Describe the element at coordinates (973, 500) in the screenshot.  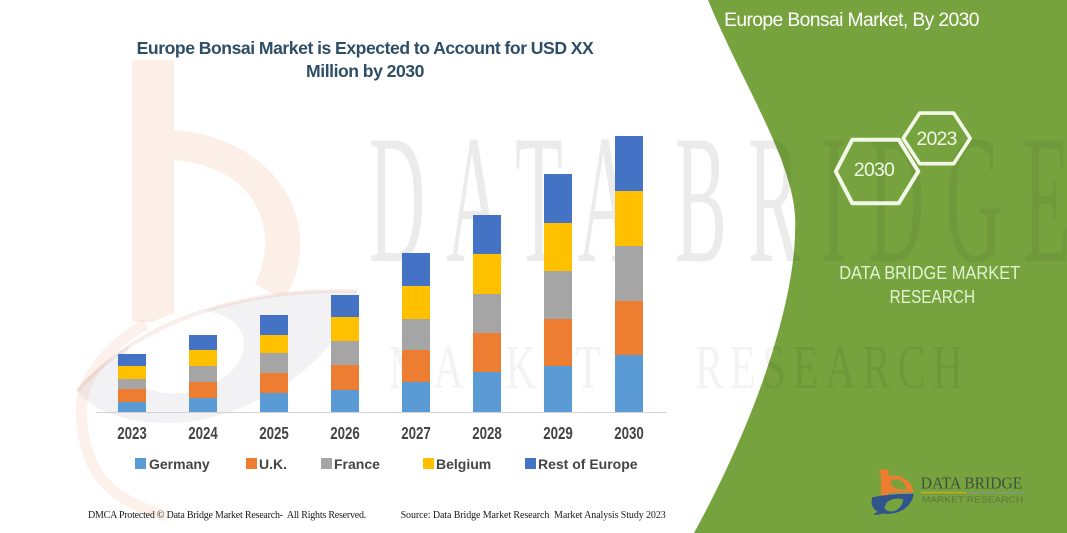
I see `svg-text: MARKET RESEARCH` at that location.